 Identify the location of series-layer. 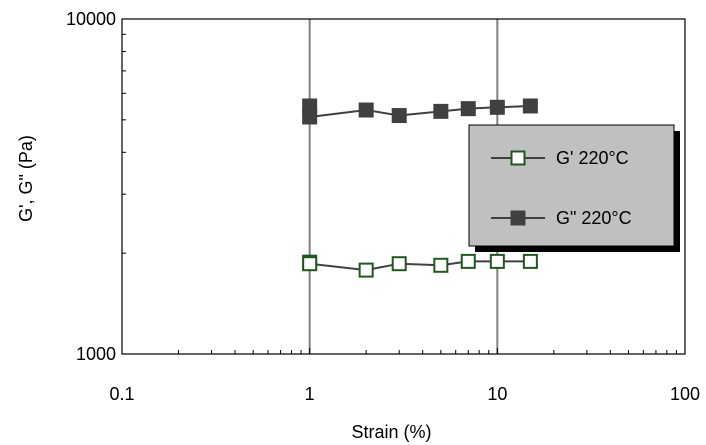
(420, 188).